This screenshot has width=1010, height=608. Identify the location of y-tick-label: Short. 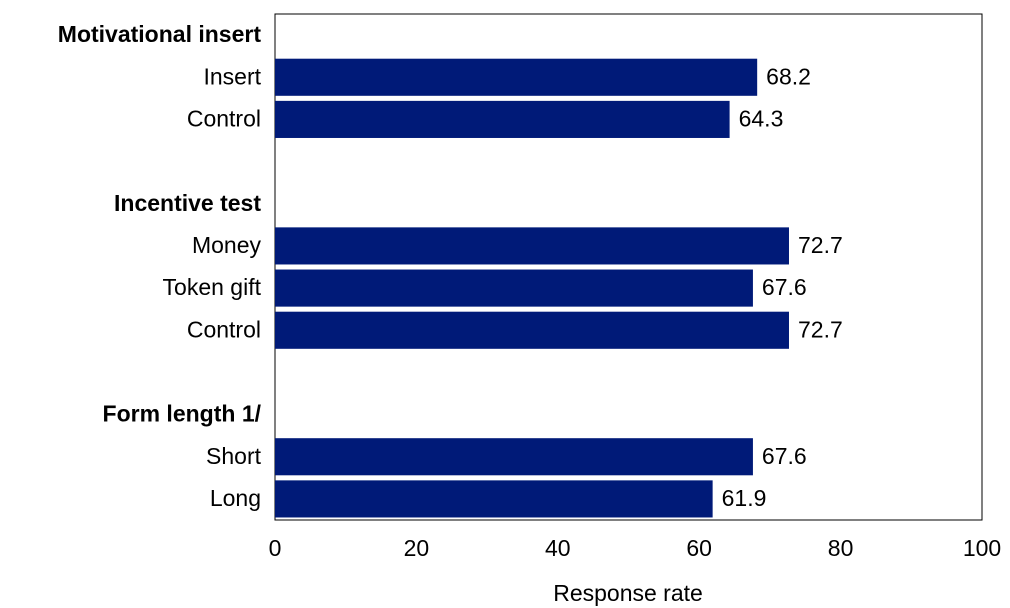
(234, 456).